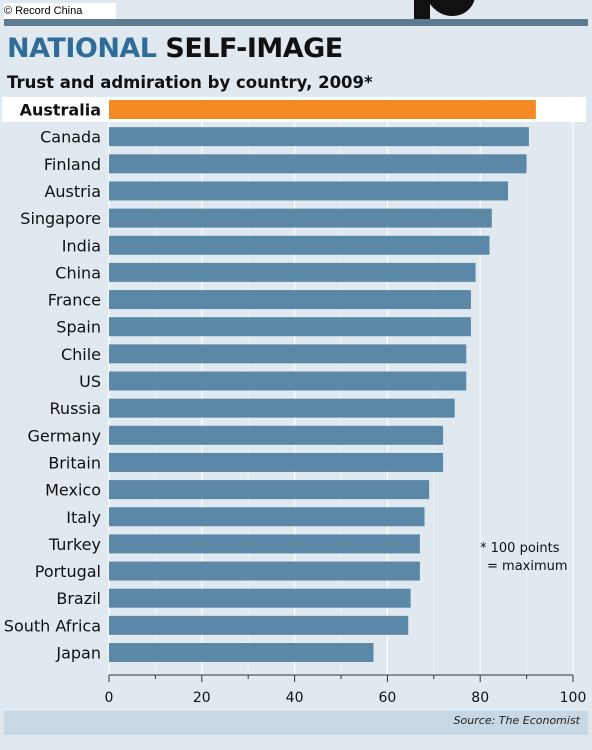 The image size is (592, 750). I want to click on source-bar: Source: The Economist, so click(296, 723).